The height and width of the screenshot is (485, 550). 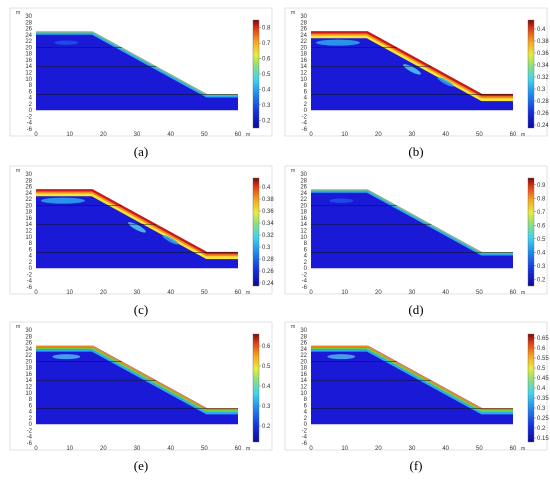 I want to click on x-tick-label: 10, so click(x=69, y=293).